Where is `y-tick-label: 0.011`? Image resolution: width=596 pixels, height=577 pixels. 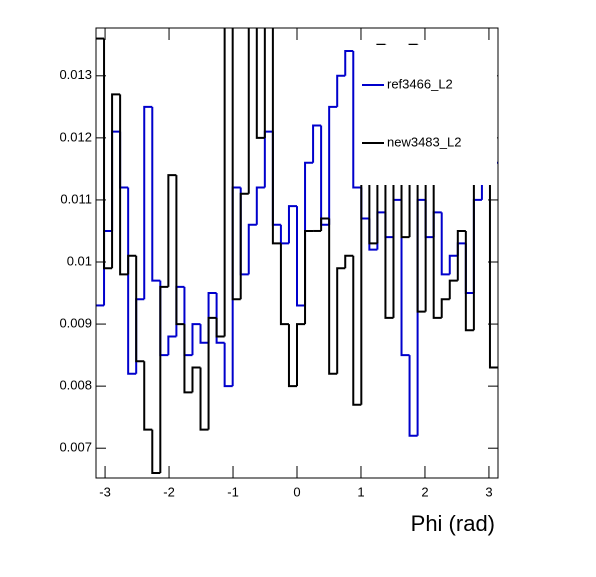
y-tick-label: 0.011 is located at coordinates (76, 198).